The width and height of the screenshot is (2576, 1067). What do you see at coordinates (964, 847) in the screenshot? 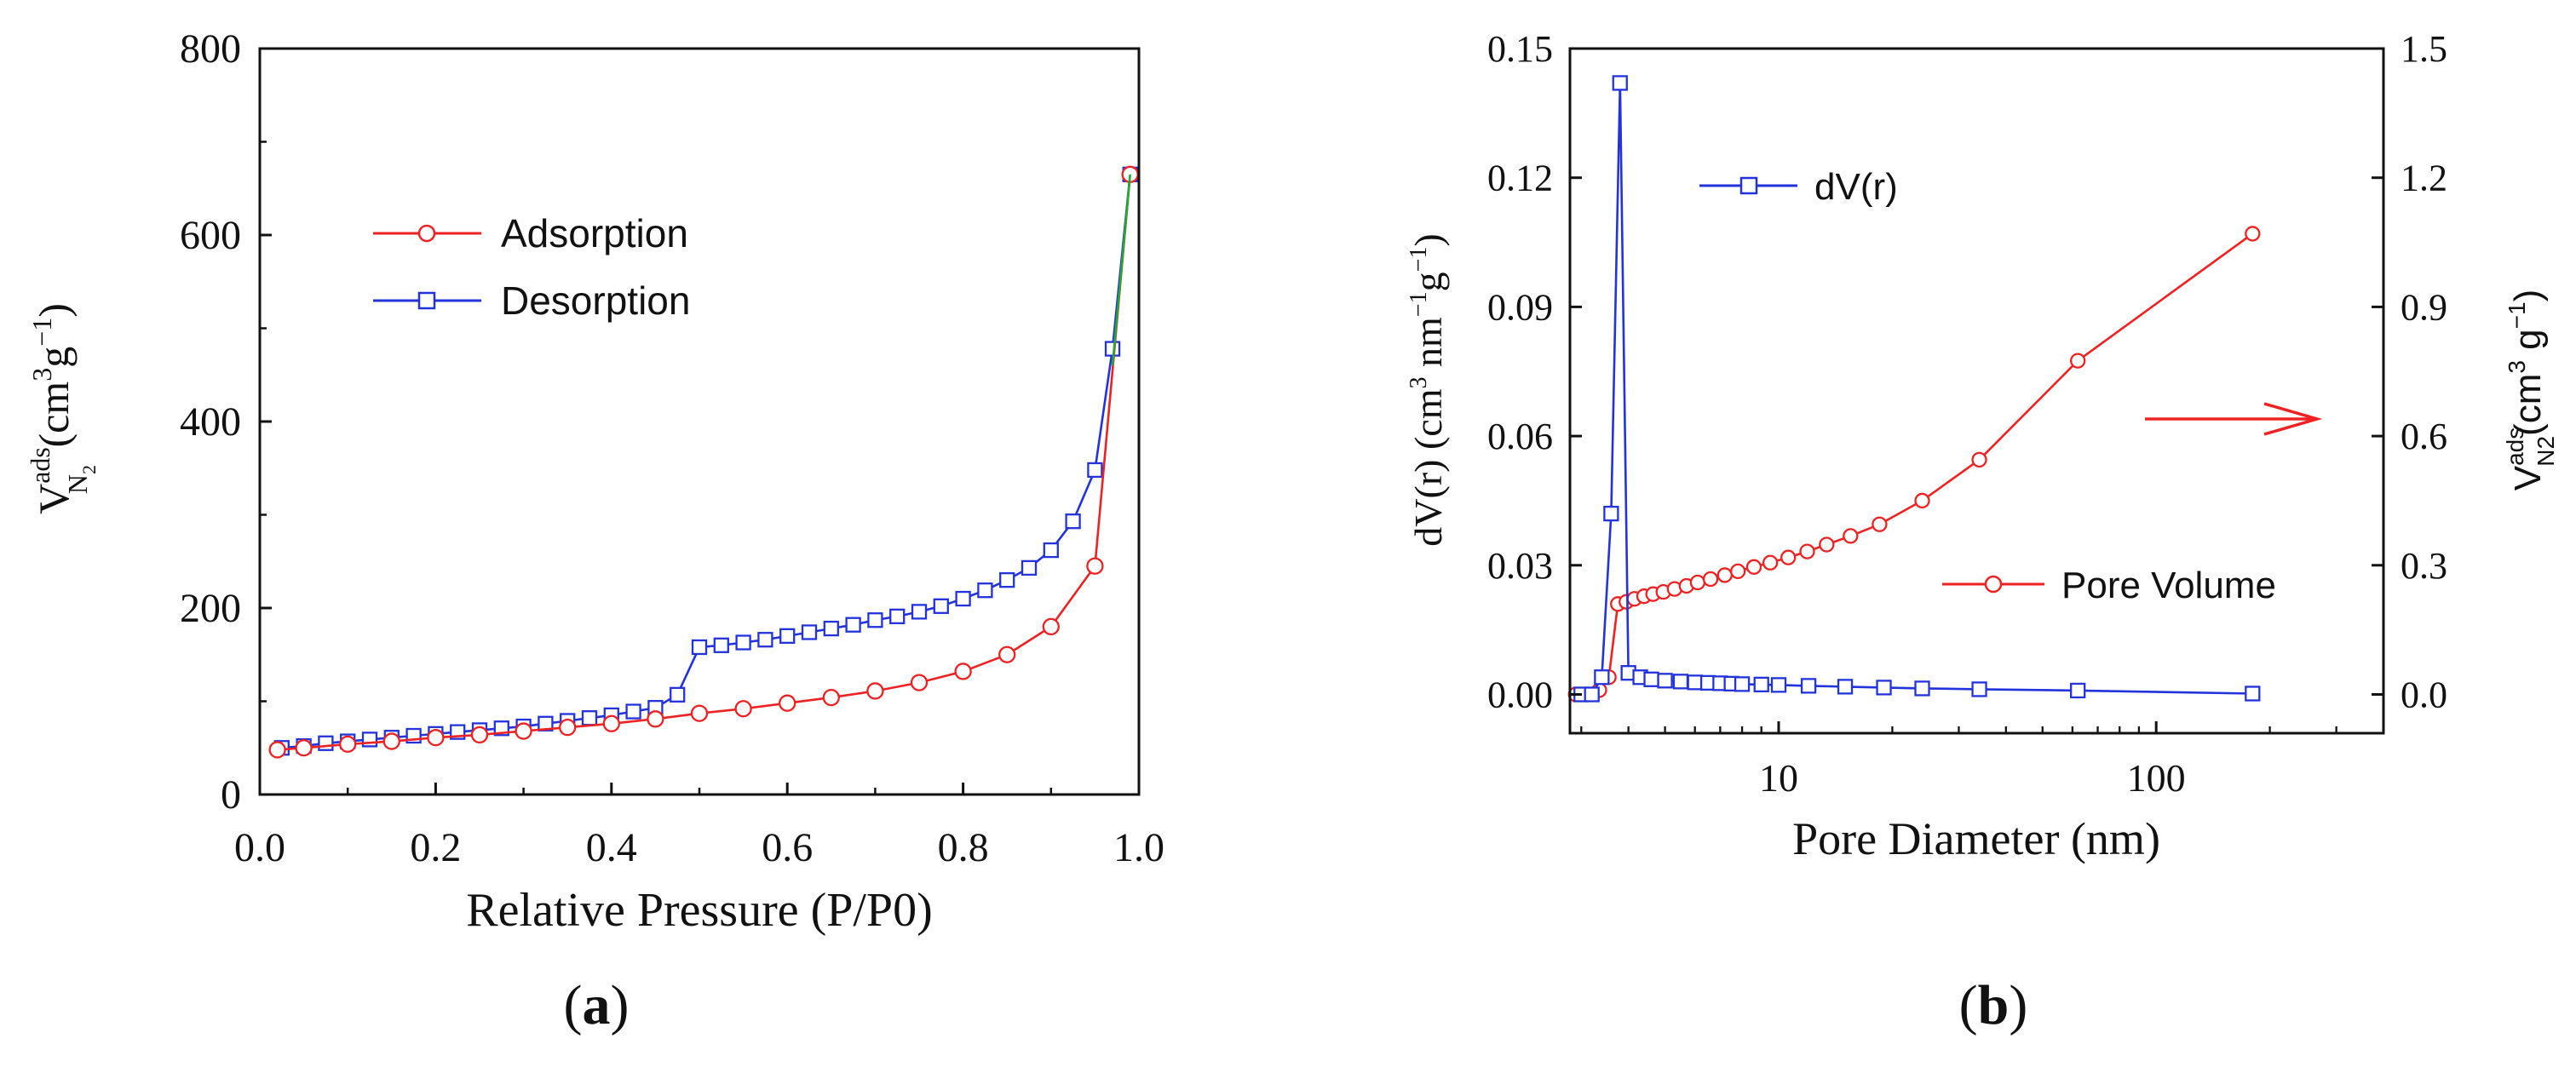
I see `a-xtick-label-4: 0.8` at bounding box center [964, 847].